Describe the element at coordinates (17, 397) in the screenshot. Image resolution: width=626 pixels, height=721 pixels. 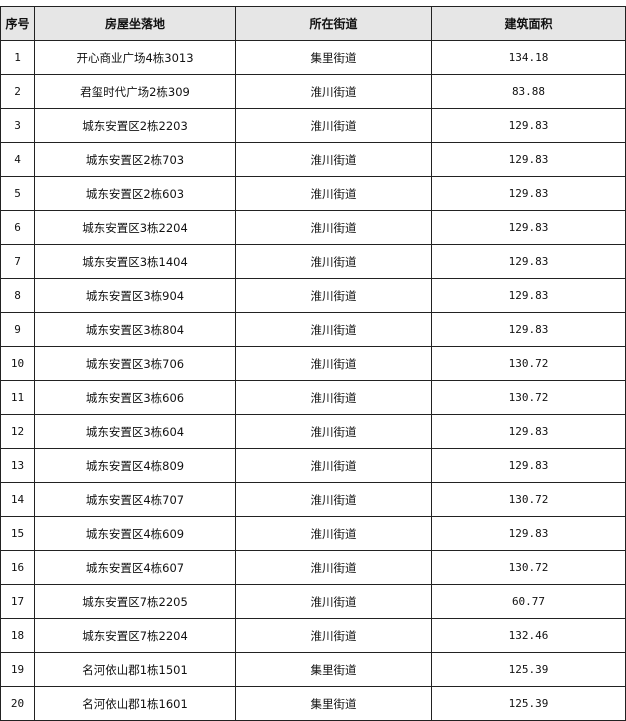
I see `cell-index: 11` at that location.